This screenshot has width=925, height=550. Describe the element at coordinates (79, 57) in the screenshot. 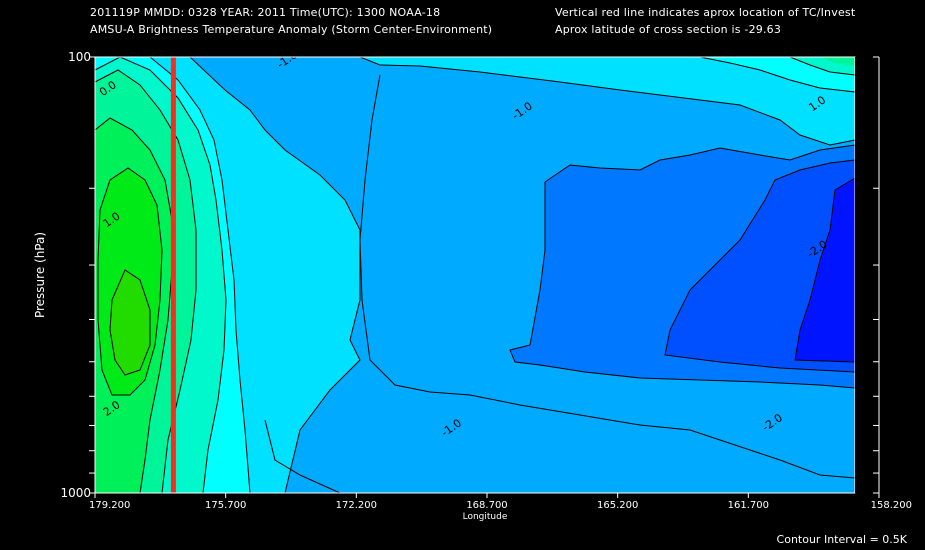

I see `y-tick-label: 100` at that location.